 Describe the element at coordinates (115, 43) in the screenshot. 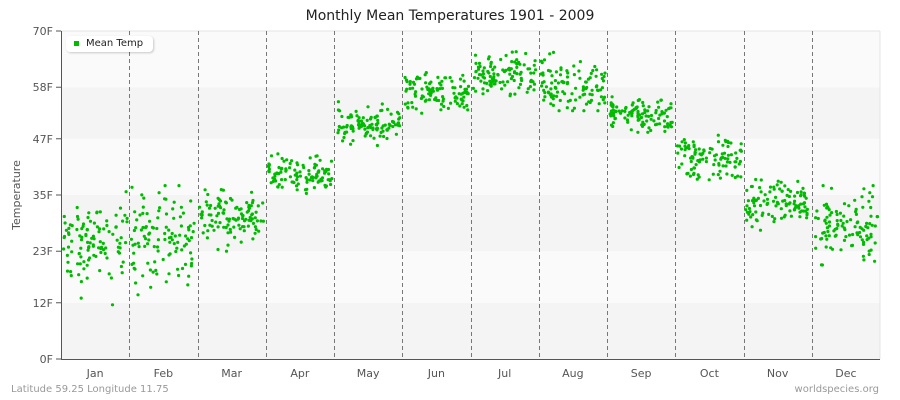

I see `legend-label: Mean Temp` at that location.